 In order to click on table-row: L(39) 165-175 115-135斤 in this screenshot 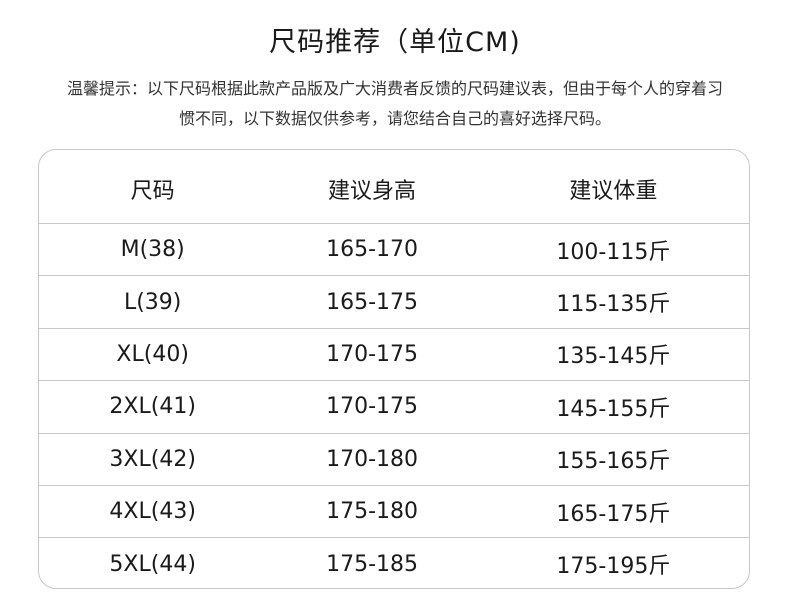, I will do `click(394, 301)`.